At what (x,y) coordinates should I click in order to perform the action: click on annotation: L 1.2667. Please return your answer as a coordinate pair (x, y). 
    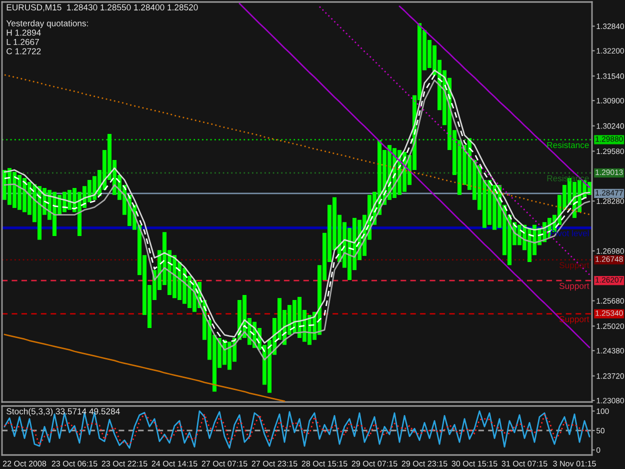
    Looking at the image, I should click on (22, 41).